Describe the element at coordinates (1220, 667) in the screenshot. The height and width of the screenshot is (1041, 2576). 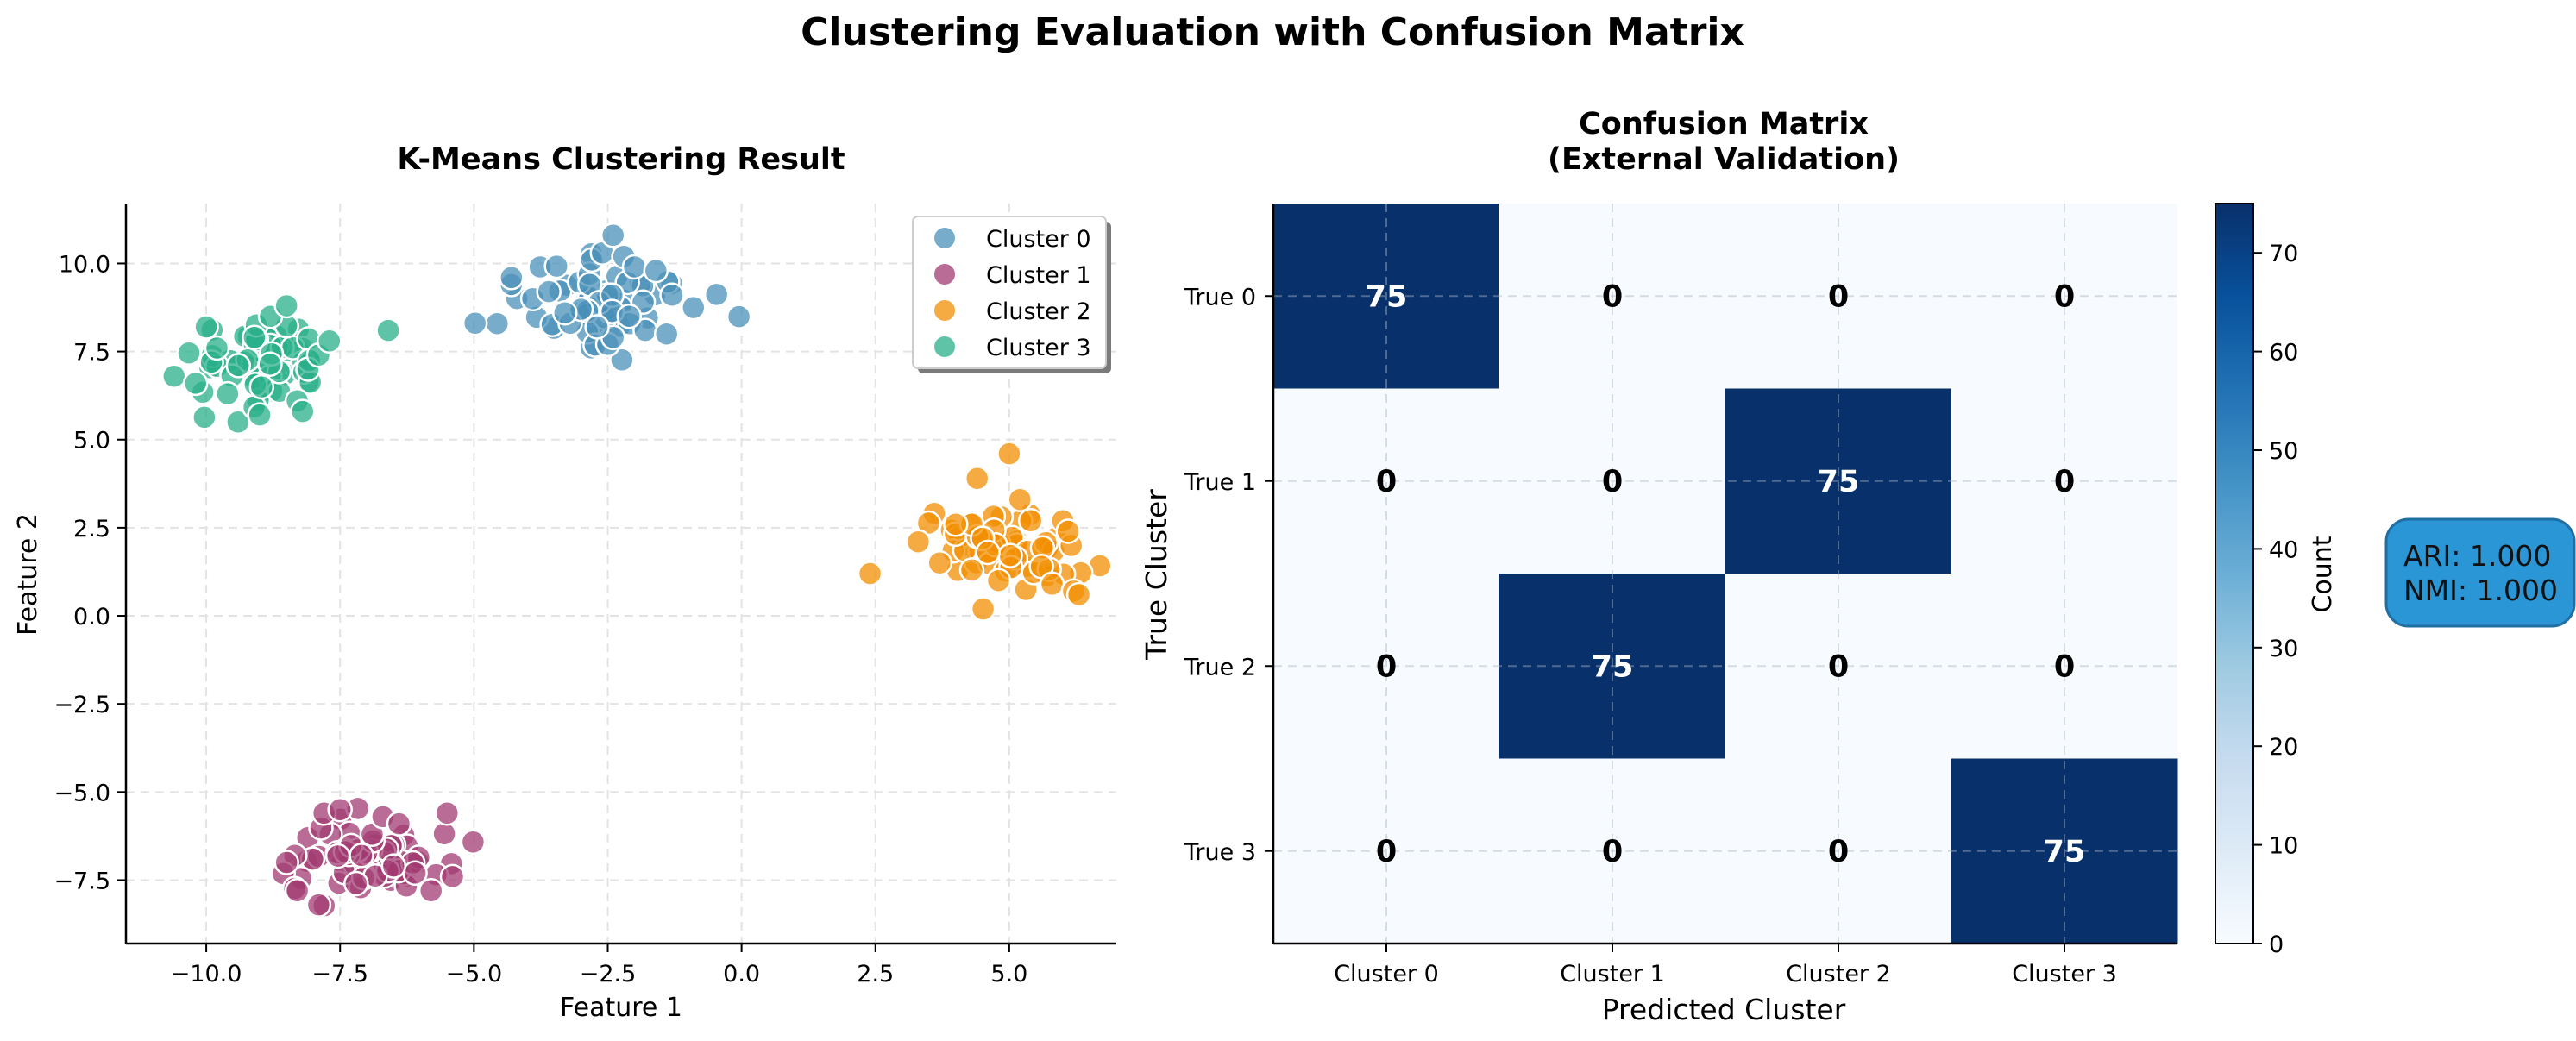
I see `heatmap-ytick-label: True 2` at that location.